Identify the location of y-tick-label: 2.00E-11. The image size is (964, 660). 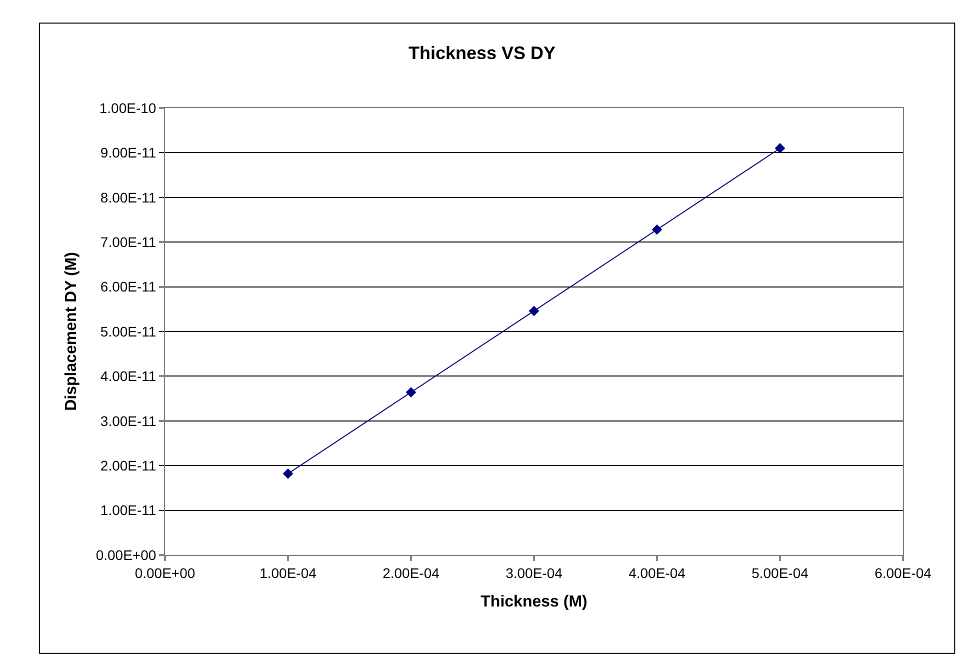
(128, 466).